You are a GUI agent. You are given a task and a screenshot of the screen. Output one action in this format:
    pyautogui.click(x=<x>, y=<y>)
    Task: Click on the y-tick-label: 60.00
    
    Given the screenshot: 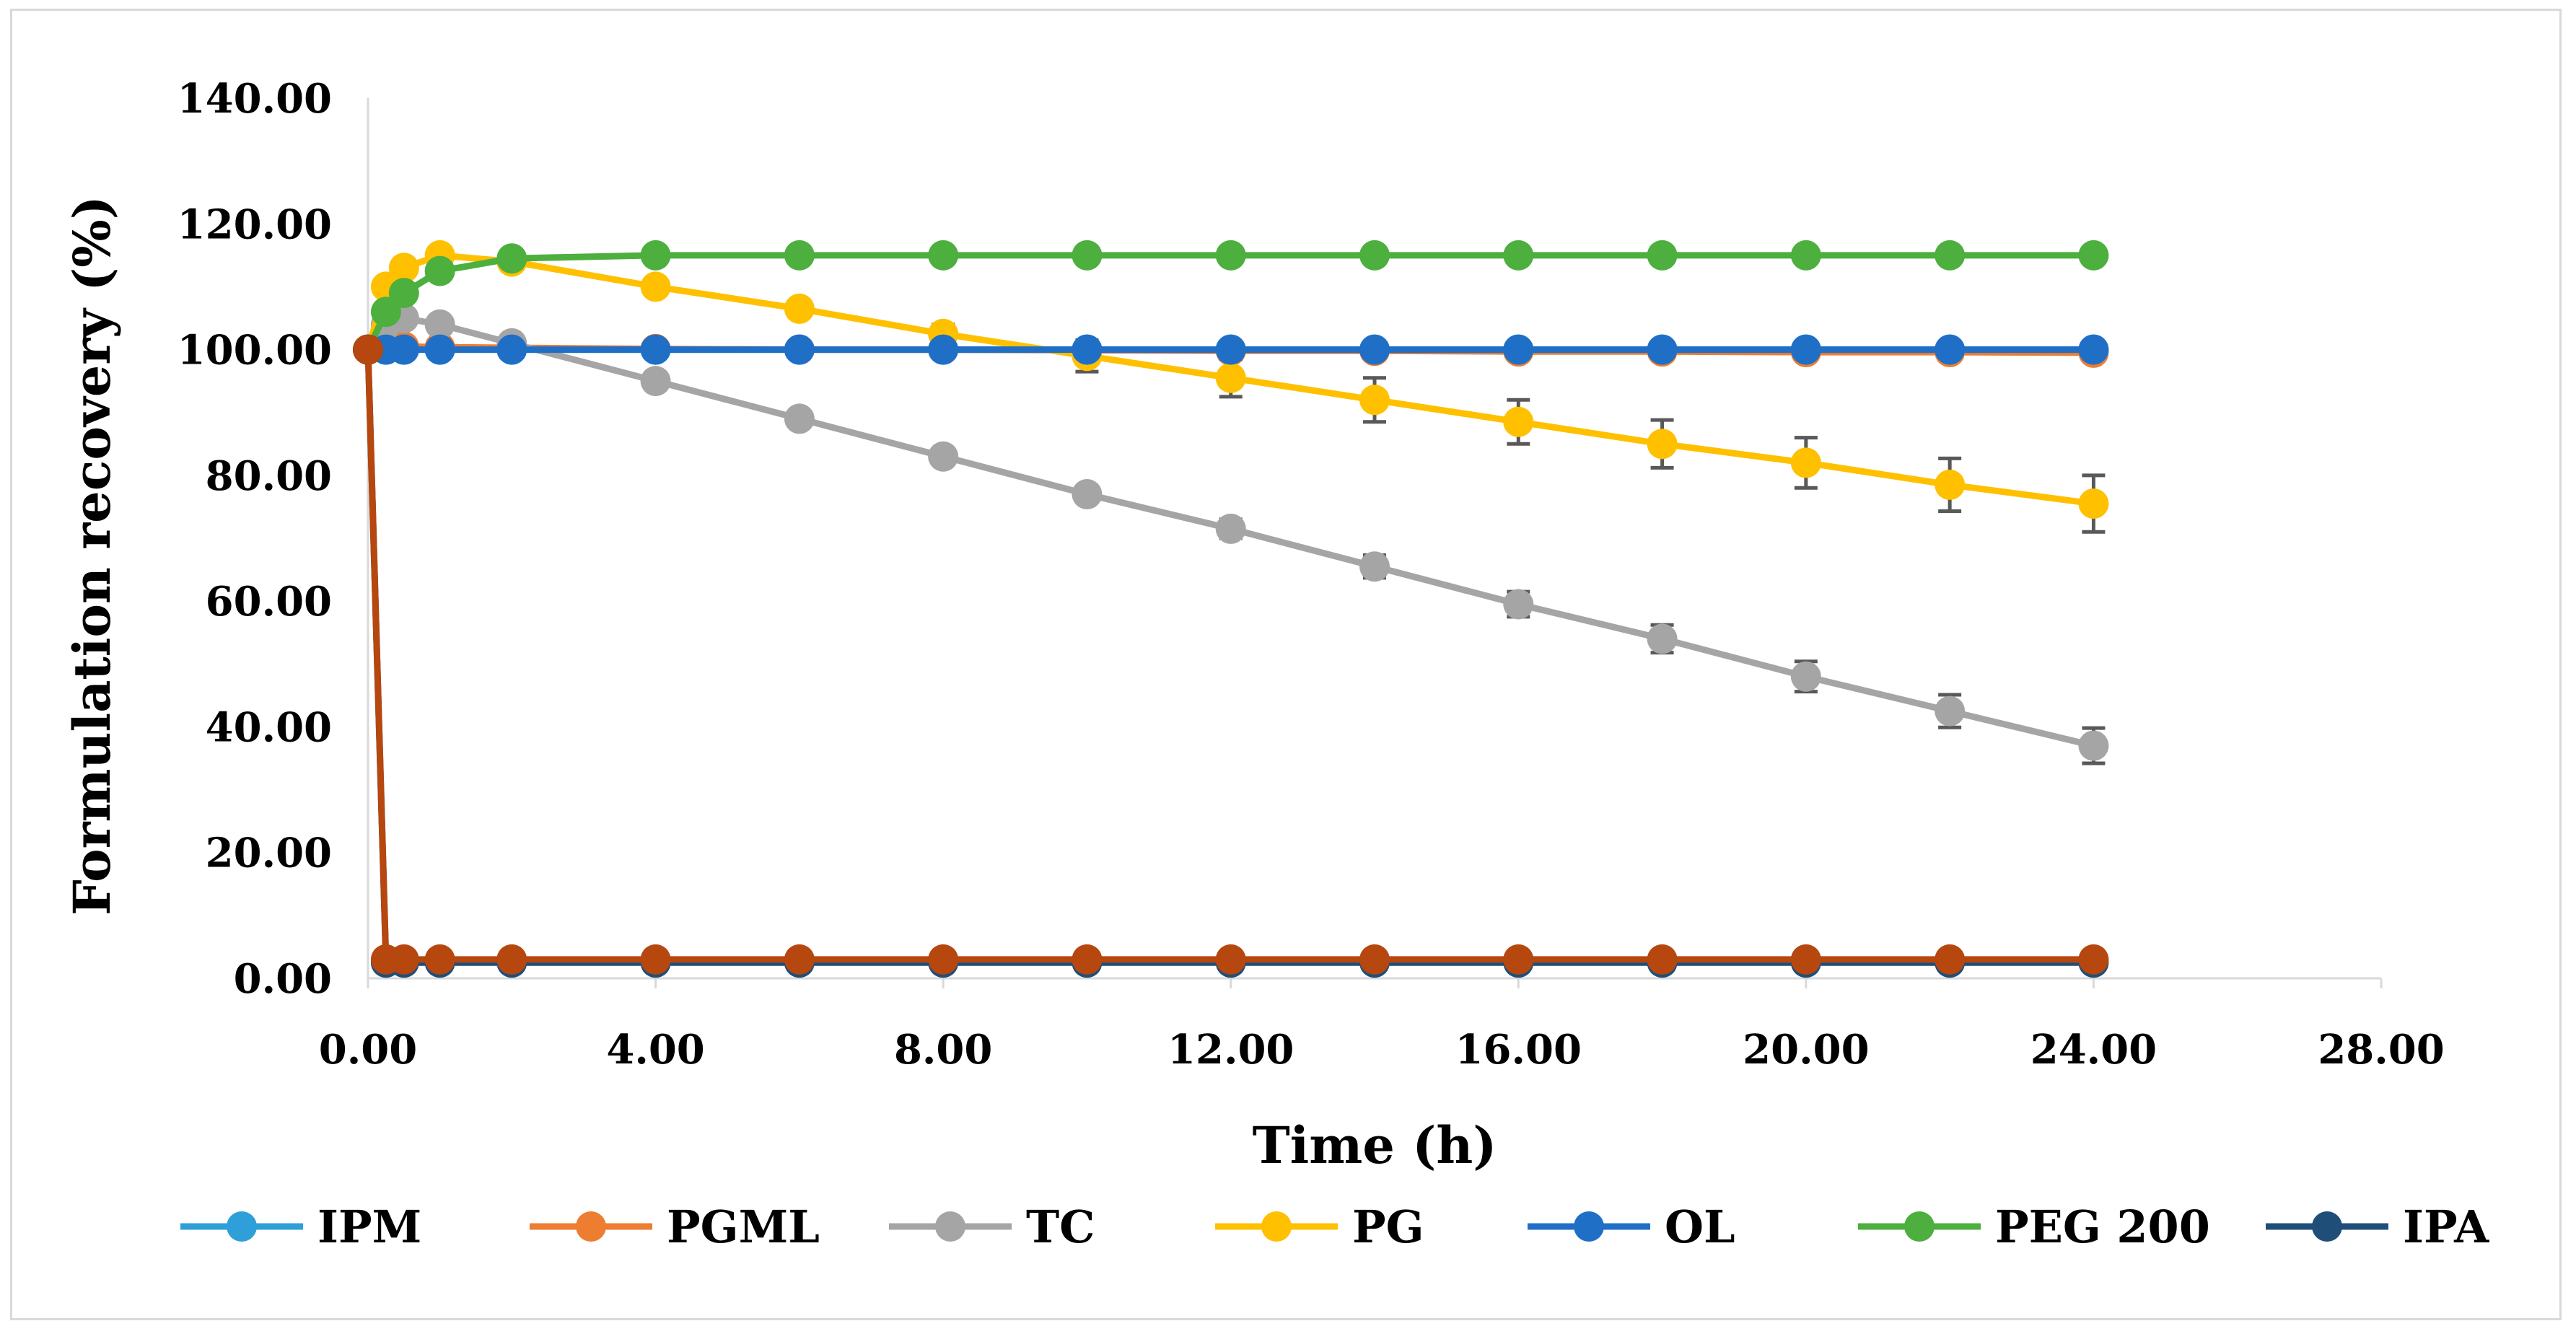 What is the action you would take?
    pyautogui.click(x=269, y=602)
    